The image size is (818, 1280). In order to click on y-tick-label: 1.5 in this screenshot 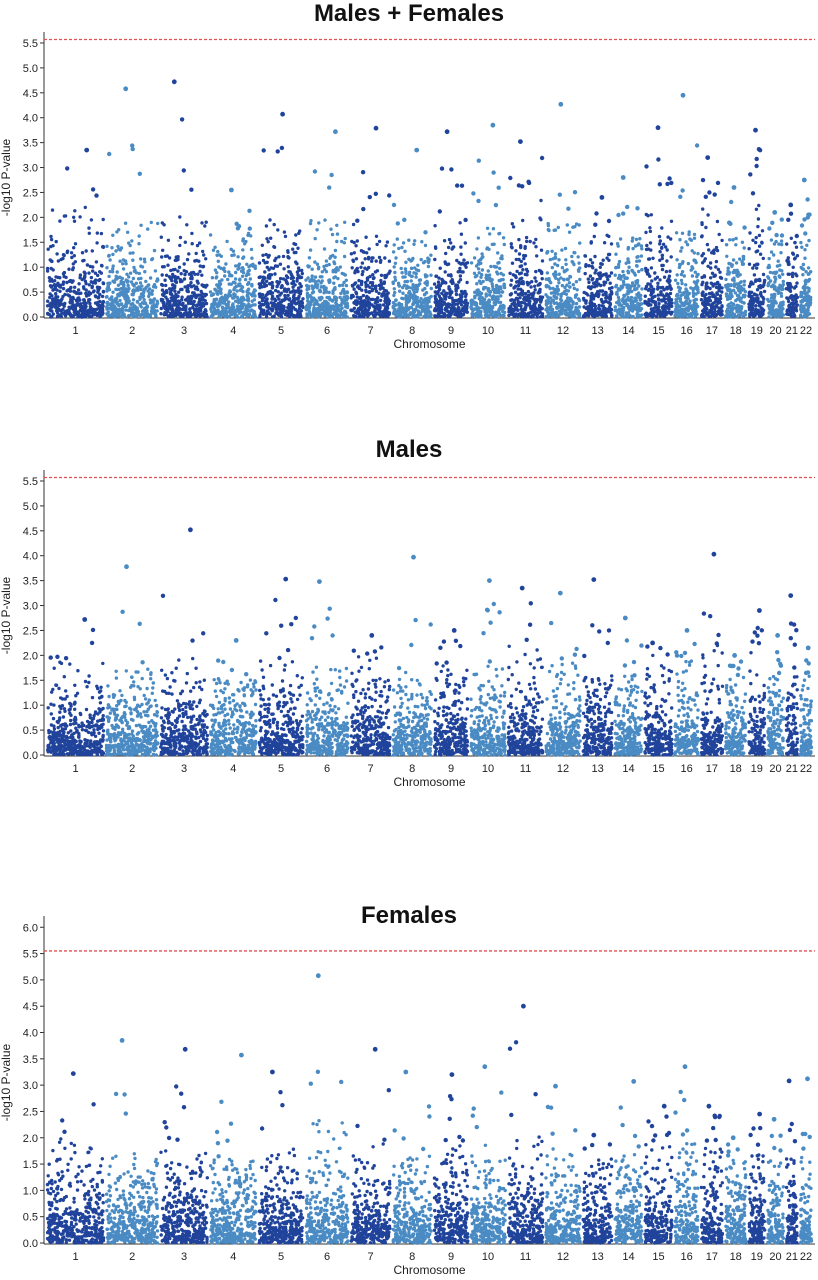, I will do `click(30, 243)`.